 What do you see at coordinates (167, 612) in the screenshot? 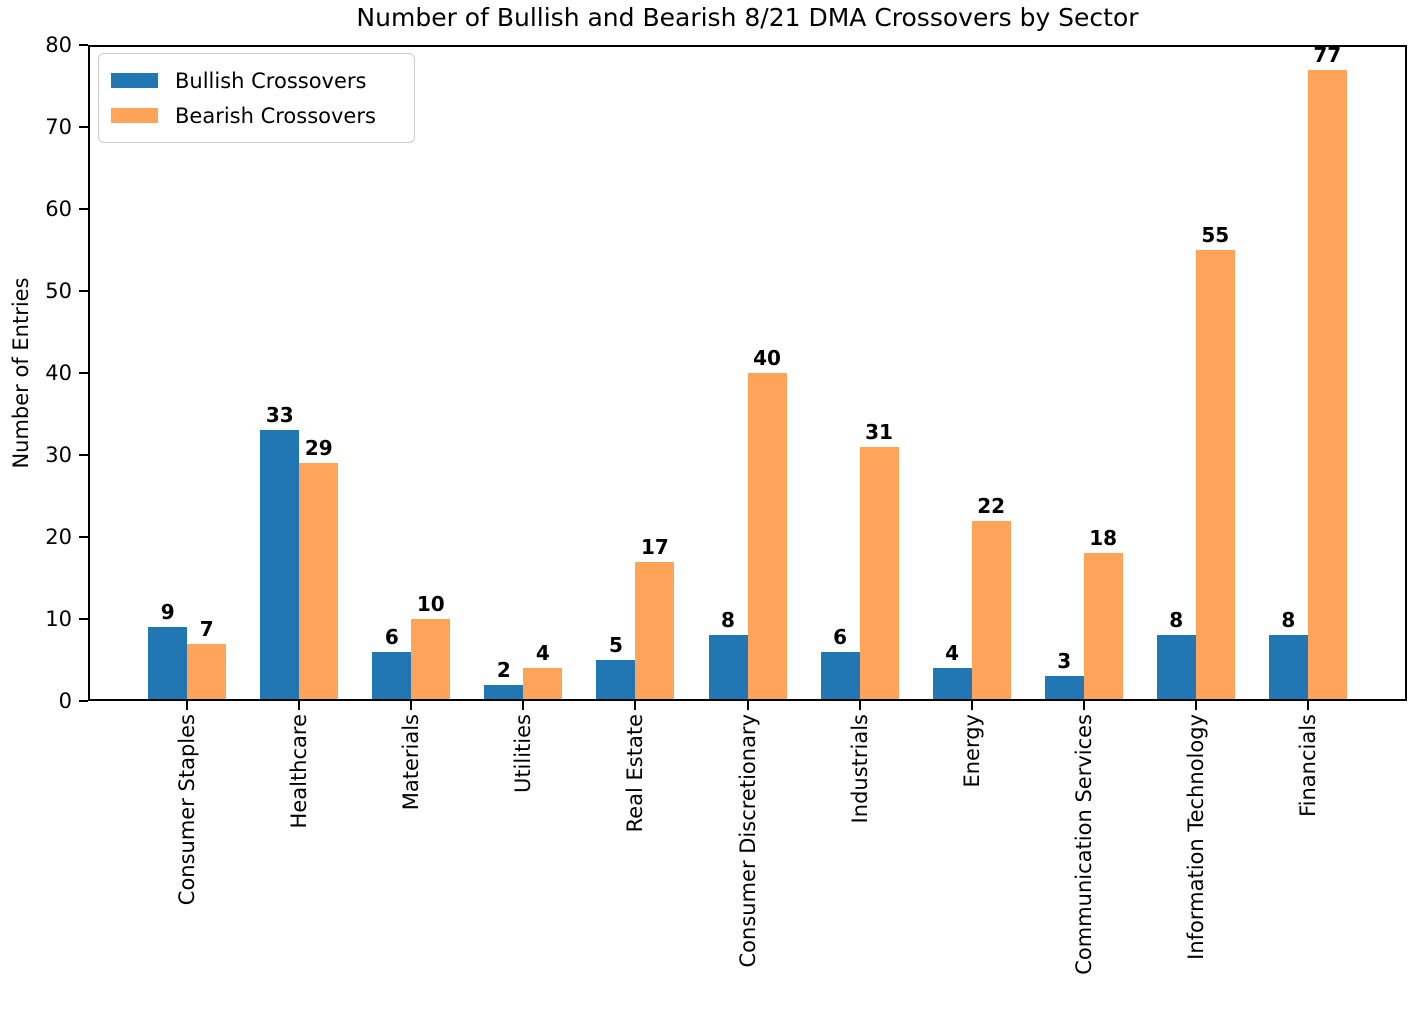
I see `bar-value-label: 9` at bounding box center [167, 612].